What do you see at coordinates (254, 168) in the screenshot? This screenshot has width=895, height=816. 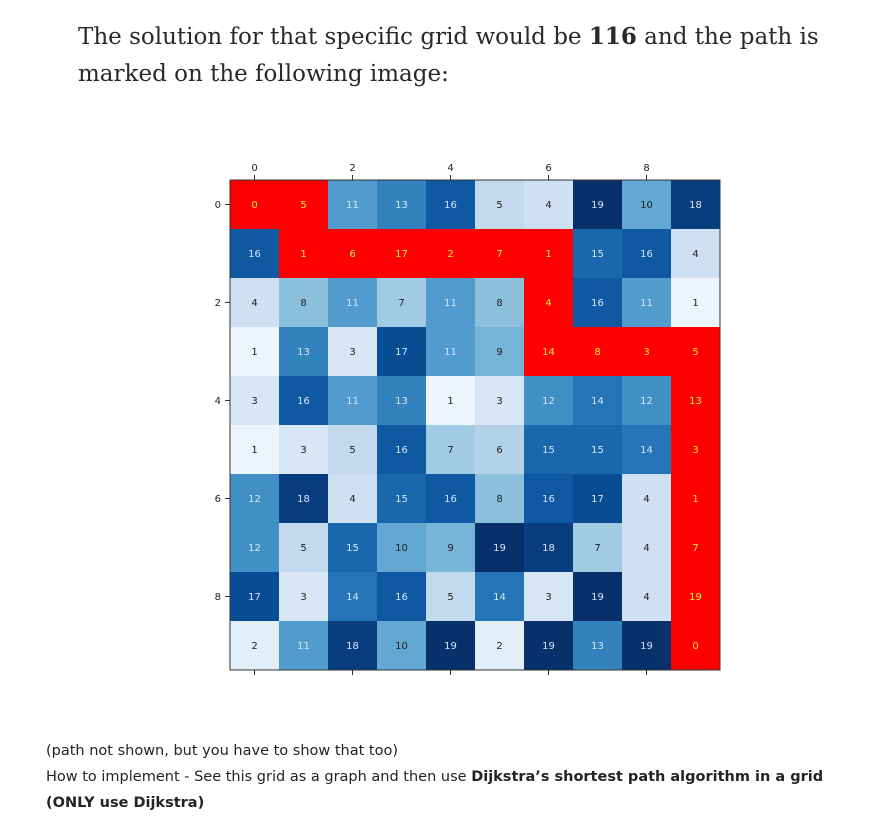 I see `x-tick-label: 0` at bounding box center [254, 168].